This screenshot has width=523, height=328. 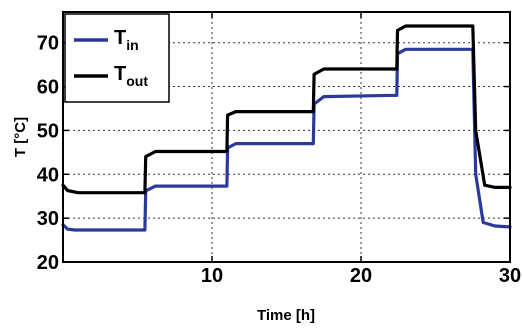 I want to click on x-tick-label: 30, so click(x=510, y=276).